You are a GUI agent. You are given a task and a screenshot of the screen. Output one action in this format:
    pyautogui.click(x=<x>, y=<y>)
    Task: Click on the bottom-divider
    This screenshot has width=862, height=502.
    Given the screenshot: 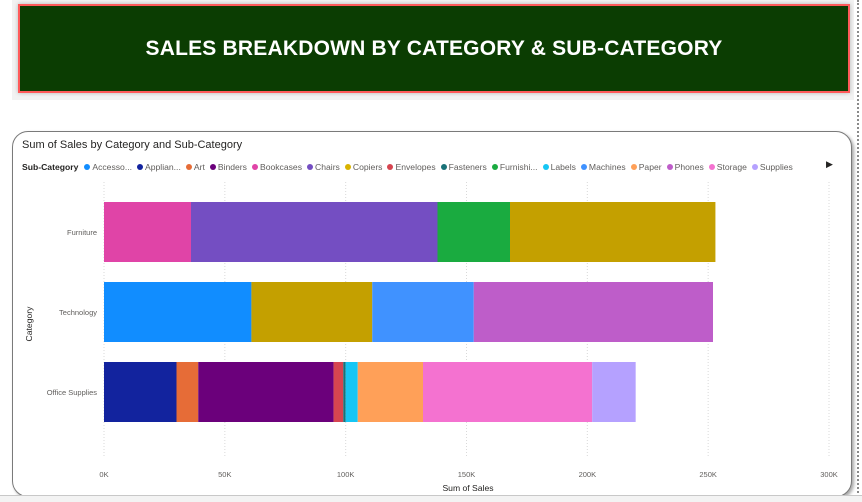 What is the action you would take?
    pyautogui.click(x=431, y=498)
    